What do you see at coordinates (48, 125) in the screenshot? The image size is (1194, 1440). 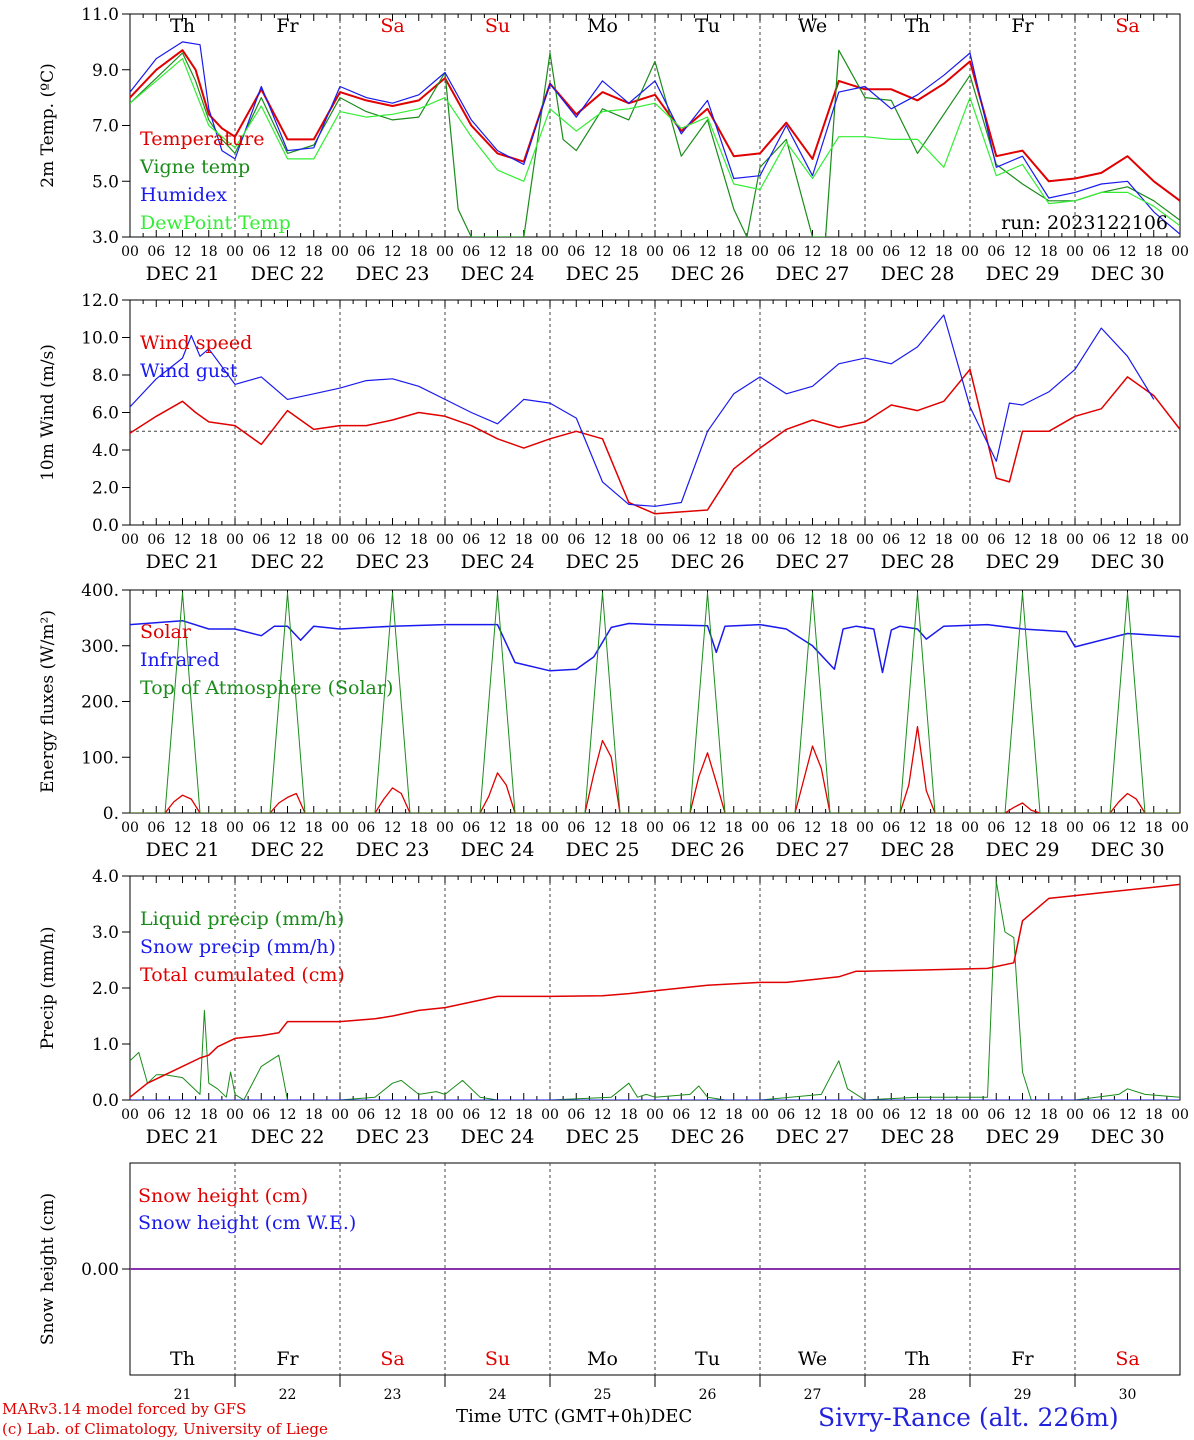 I see `y-axis-label: 2m Temp. (ºC)` at bounding box center [48, 125].